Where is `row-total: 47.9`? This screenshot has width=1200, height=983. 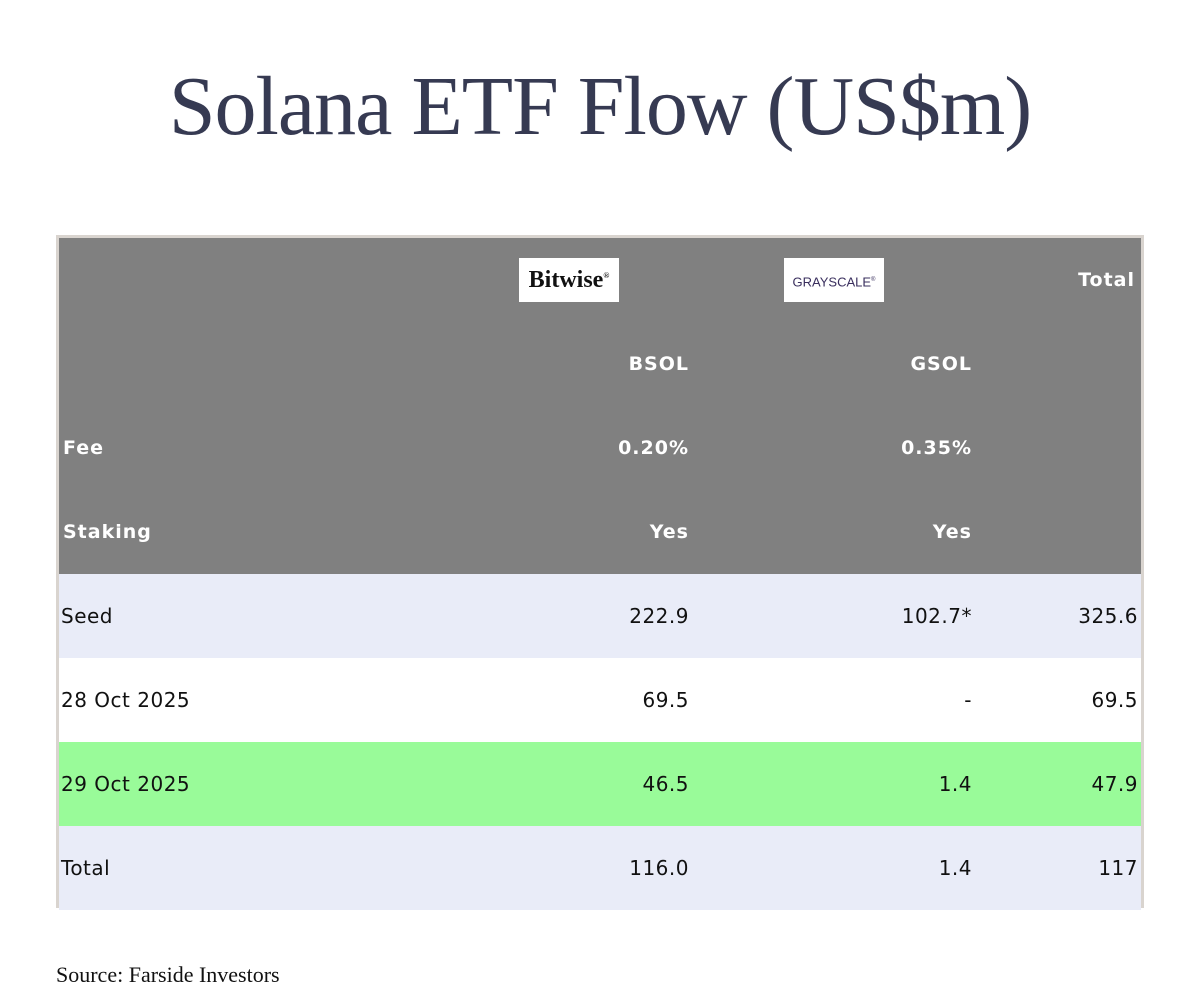 row-total: 47.9 is located at coordinates (1056, 784).